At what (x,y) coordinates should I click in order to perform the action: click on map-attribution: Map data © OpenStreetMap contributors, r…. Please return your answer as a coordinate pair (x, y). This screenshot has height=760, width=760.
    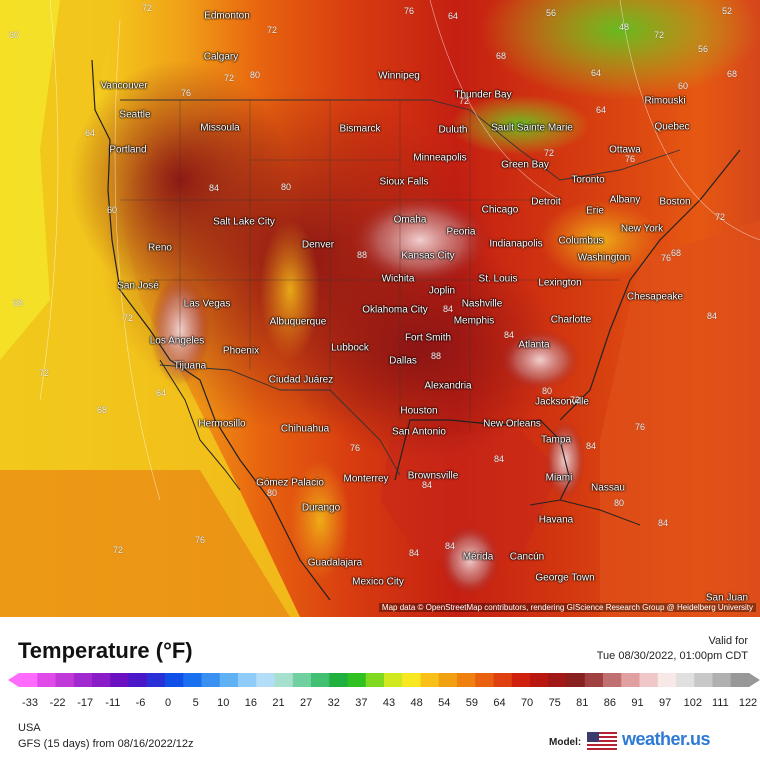
    Looking at the image, I should click on (567, 607).